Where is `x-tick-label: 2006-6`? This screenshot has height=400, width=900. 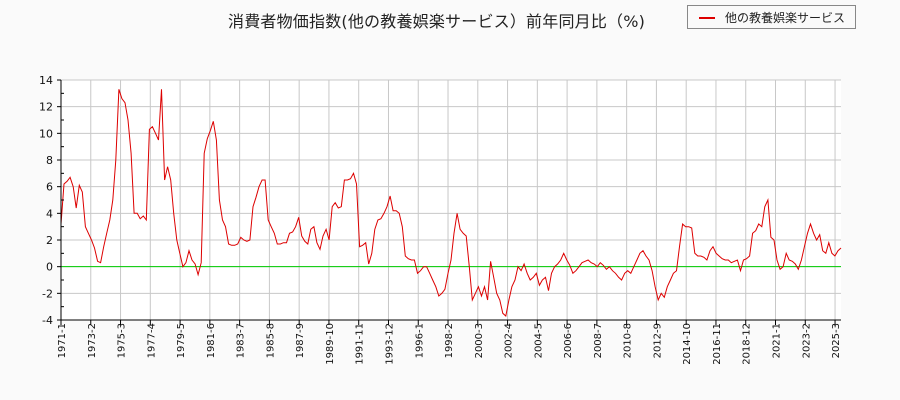 x-tick-label: 2006-6 is located at coordinates (568, 340).